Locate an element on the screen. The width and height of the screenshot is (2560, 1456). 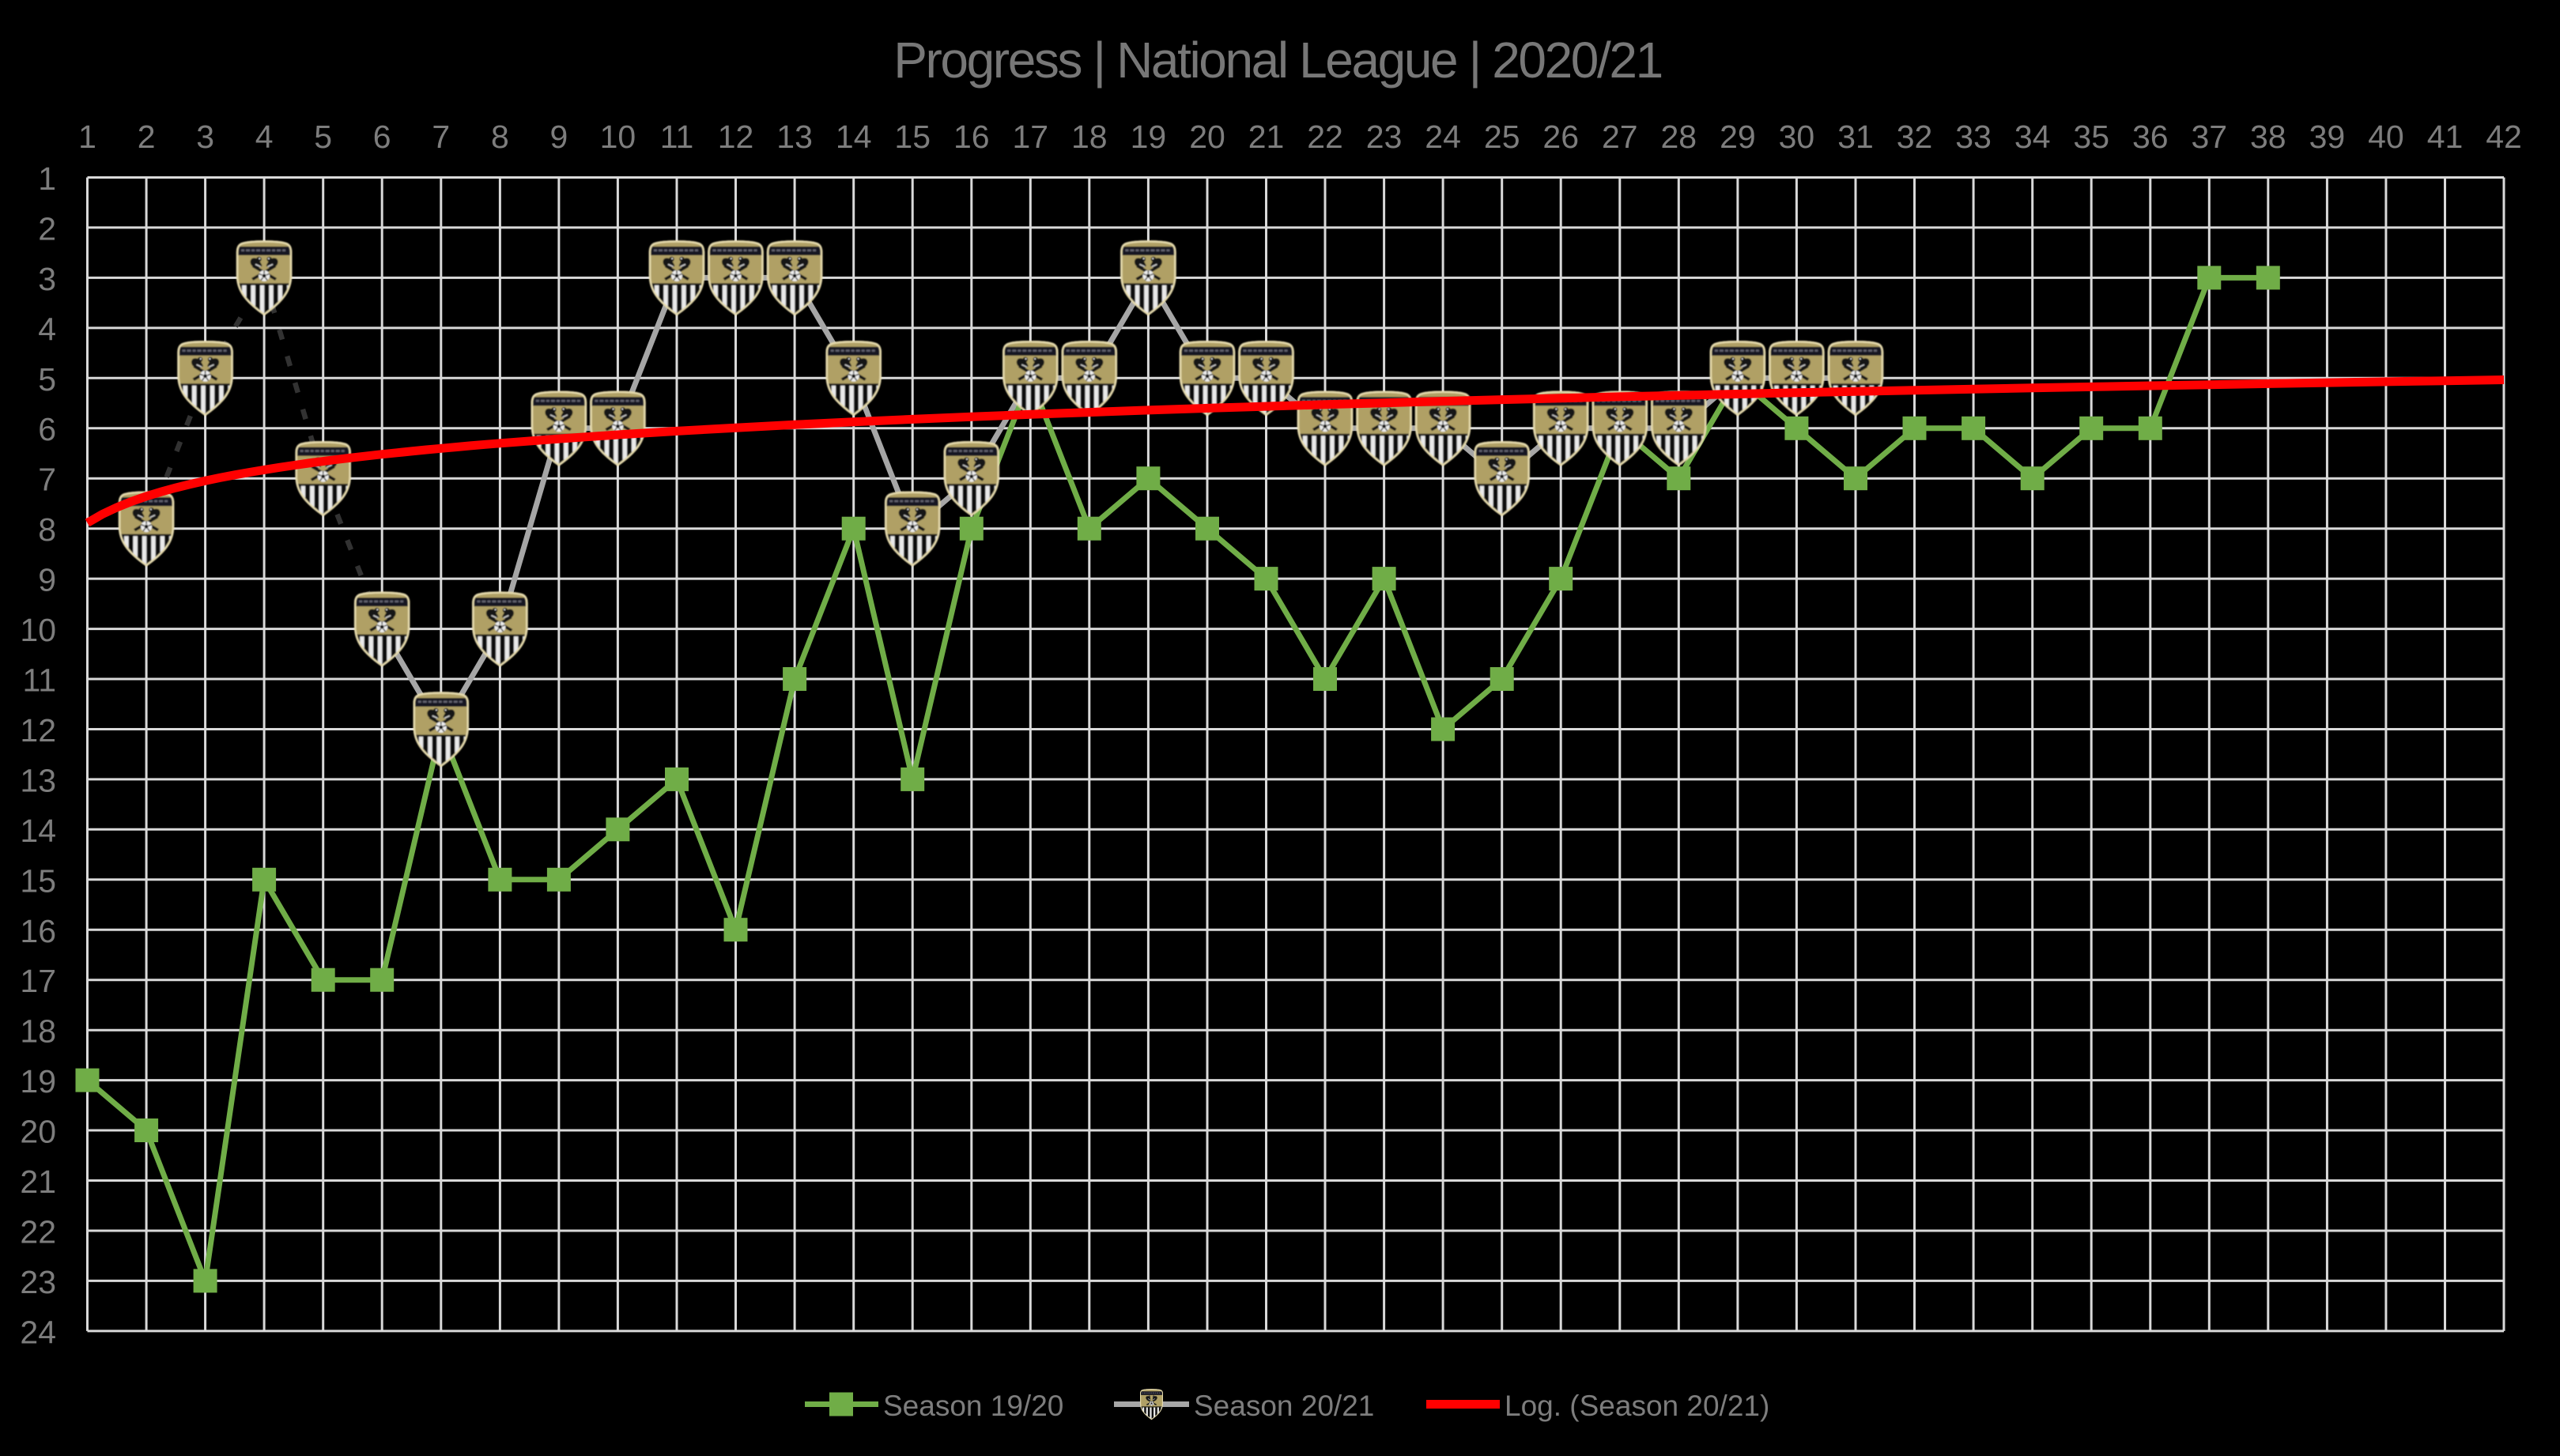
svg-text: 40 is located at coordinates (2386, 137).